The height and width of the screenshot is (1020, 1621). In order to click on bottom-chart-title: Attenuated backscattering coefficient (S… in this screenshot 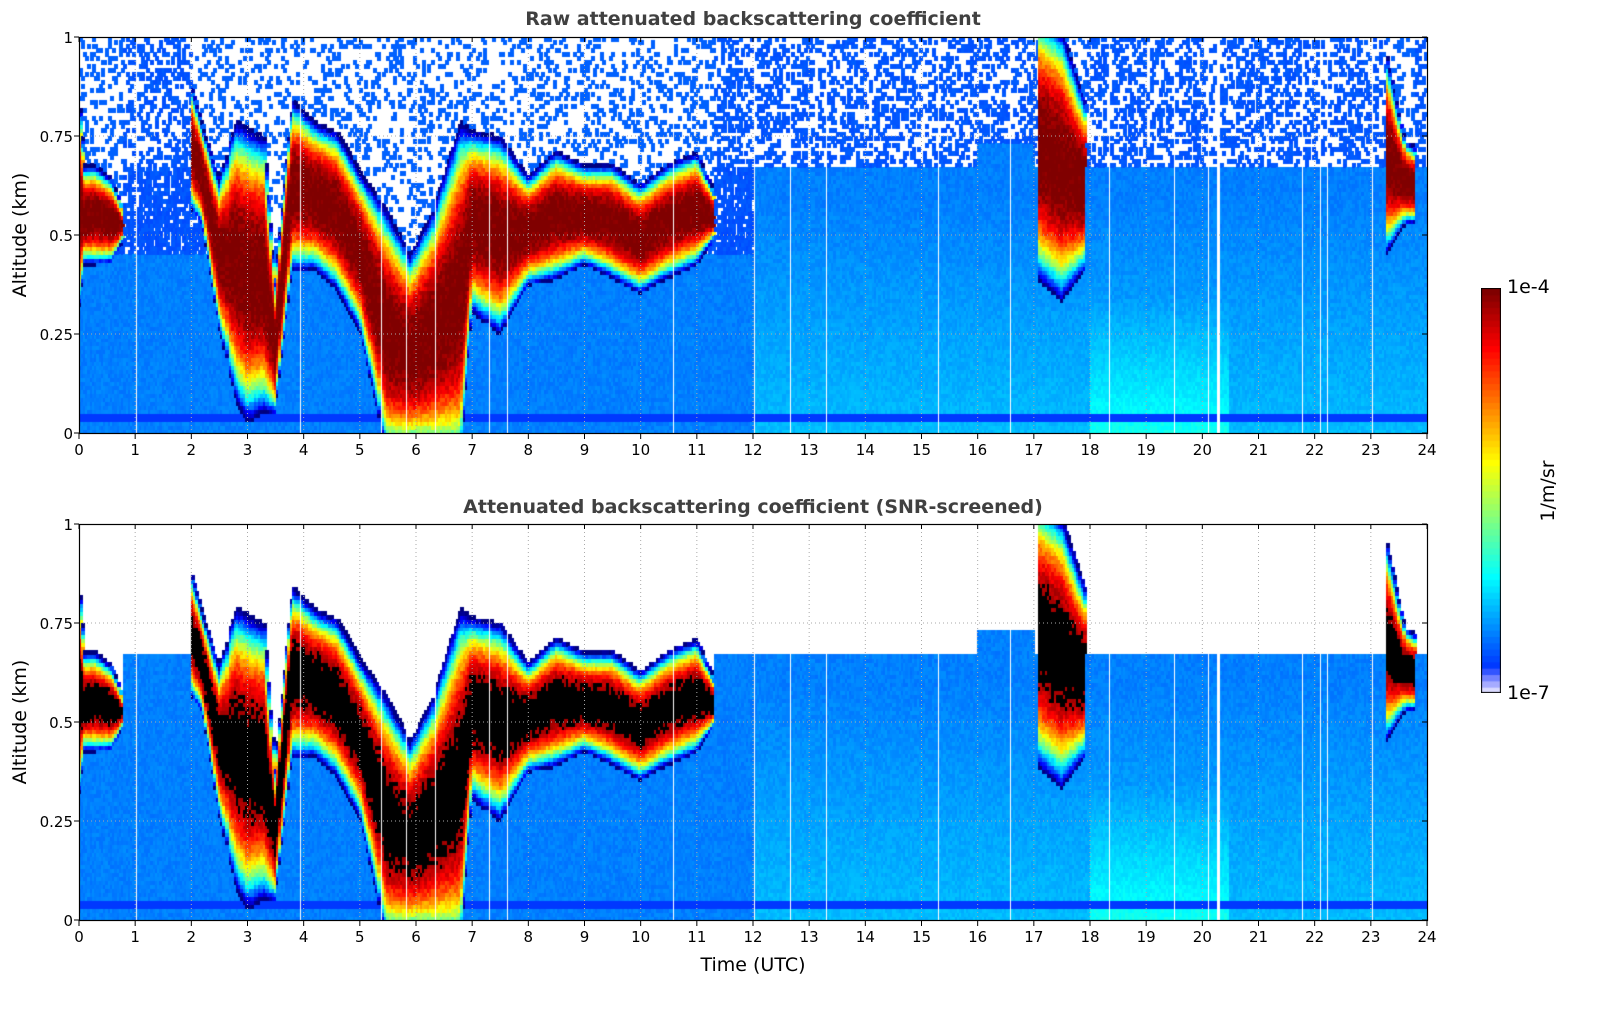, I will do `click(753, 507)`.